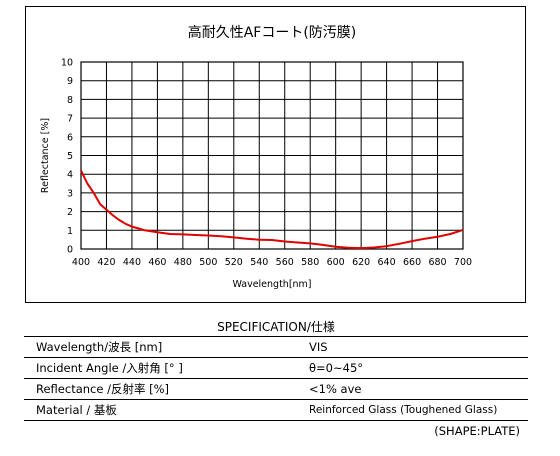 The height and width of the screenshot is (456, 560). What do you see at coordinates (336, 262) in the screenshot?
I see `x-tick-label: 600` at bounding box center [336, 262].